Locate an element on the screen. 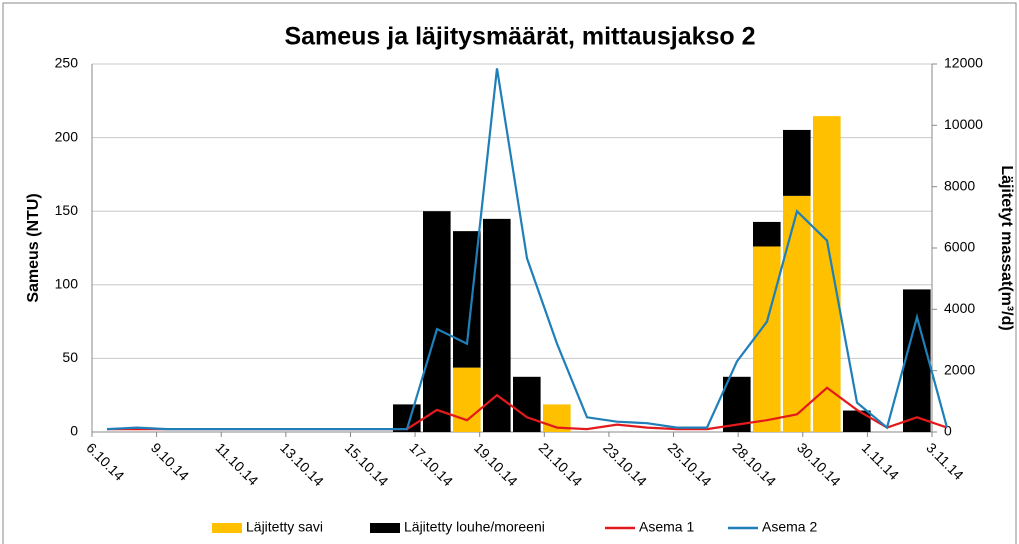  y-axis-label: Sameus (NTU) is located at coordinates (33, 247).